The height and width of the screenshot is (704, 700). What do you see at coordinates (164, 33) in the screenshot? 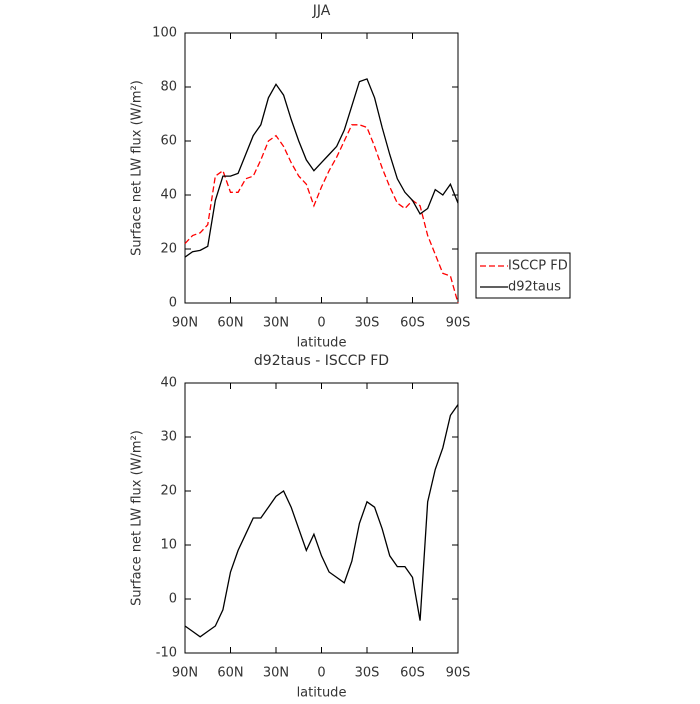
I see `y-tick-label: 100` at bounding box center [164, 33].